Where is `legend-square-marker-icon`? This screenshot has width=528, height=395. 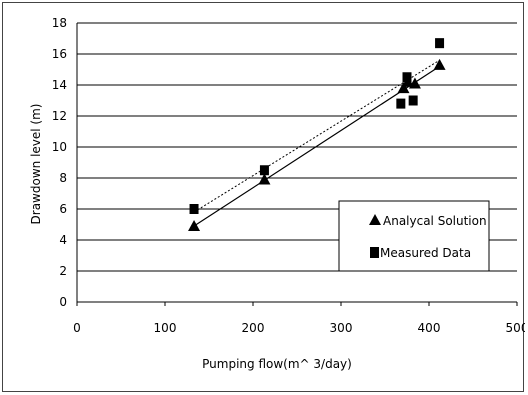 legend-square-marker-icon is located at coordinates (374, 252).